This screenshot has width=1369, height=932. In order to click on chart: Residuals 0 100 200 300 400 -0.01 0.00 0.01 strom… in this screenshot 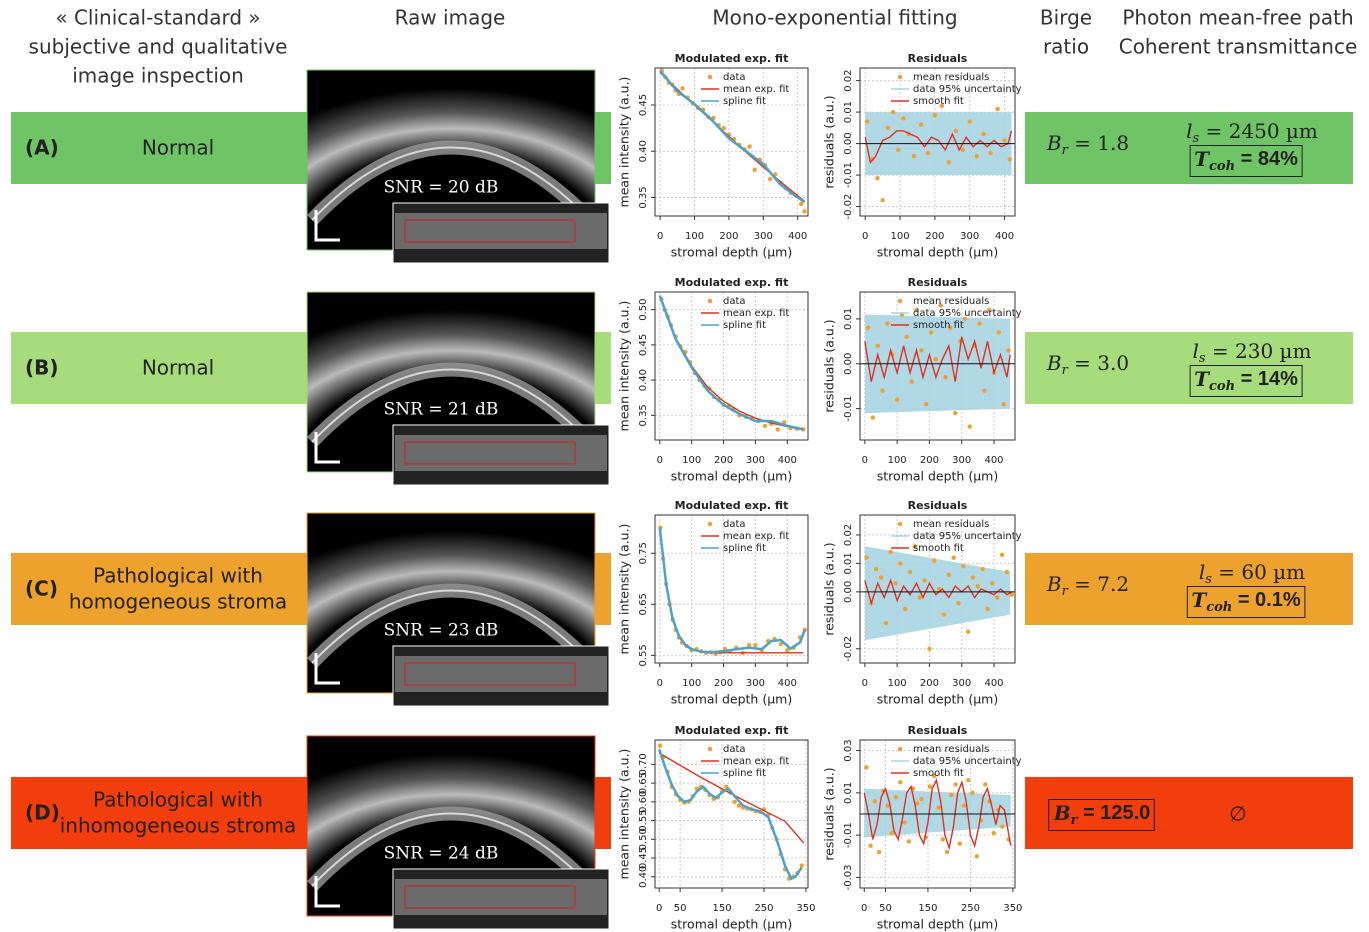, I will do `click(922, 380)`.